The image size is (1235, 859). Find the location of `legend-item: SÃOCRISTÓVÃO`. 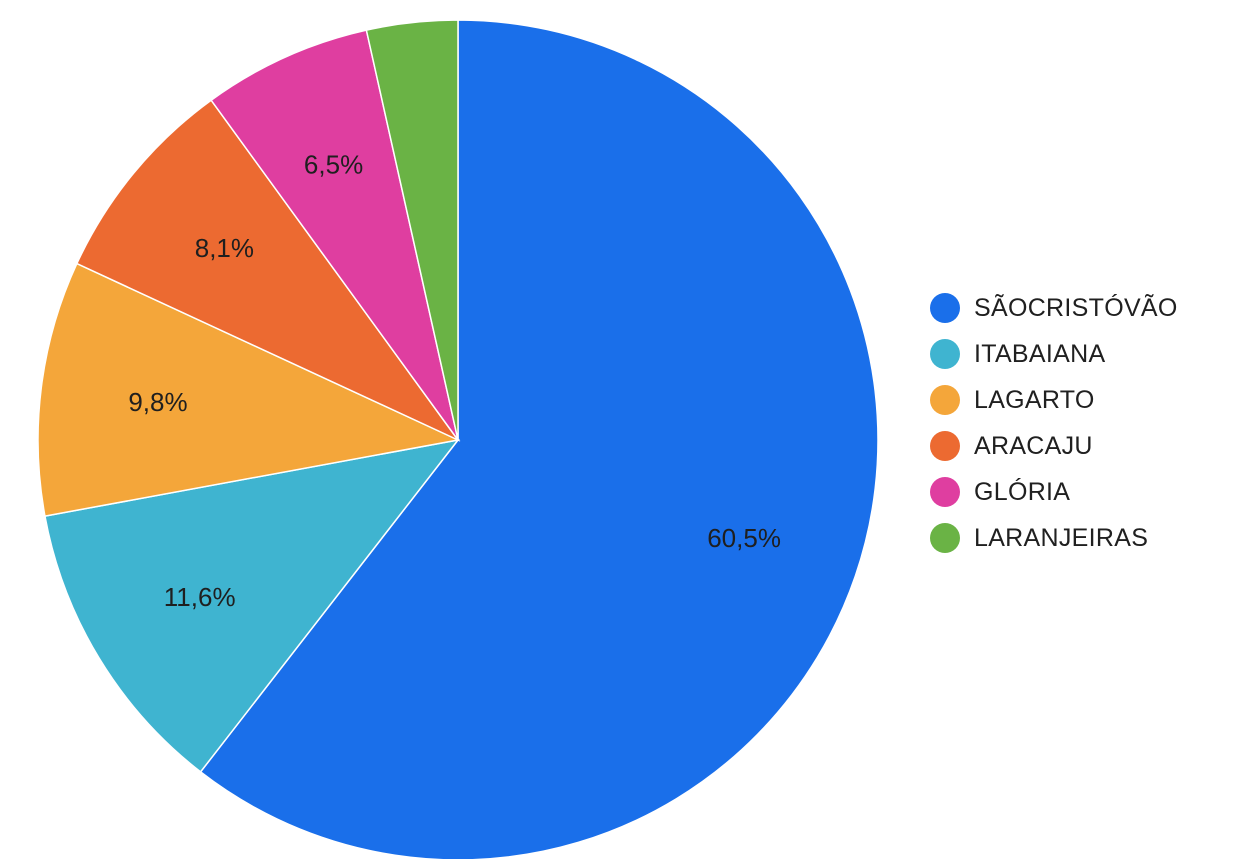

legend-item: SÃOCRISTÓVÃO is located at coordinates (1054, 308).